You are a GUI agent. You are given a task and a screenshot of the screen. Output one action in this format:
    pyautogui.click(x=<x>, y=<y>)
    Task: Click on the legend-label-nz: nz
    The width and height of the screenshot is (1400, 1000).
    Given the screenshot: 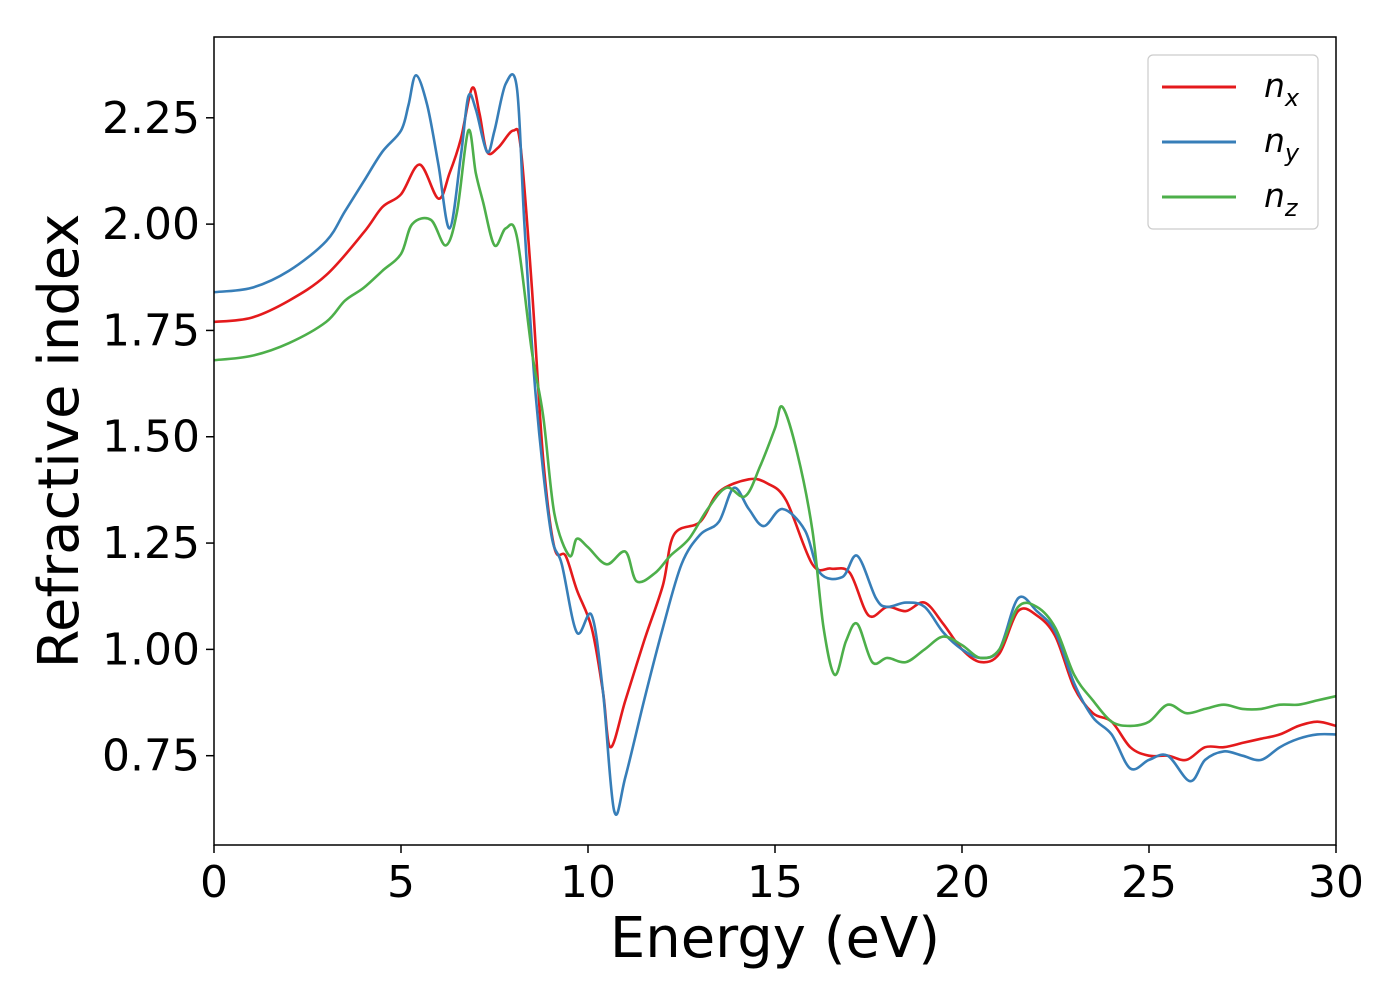 What is the action you would take?
    pyautogui.click(x=1281, y=199)
    